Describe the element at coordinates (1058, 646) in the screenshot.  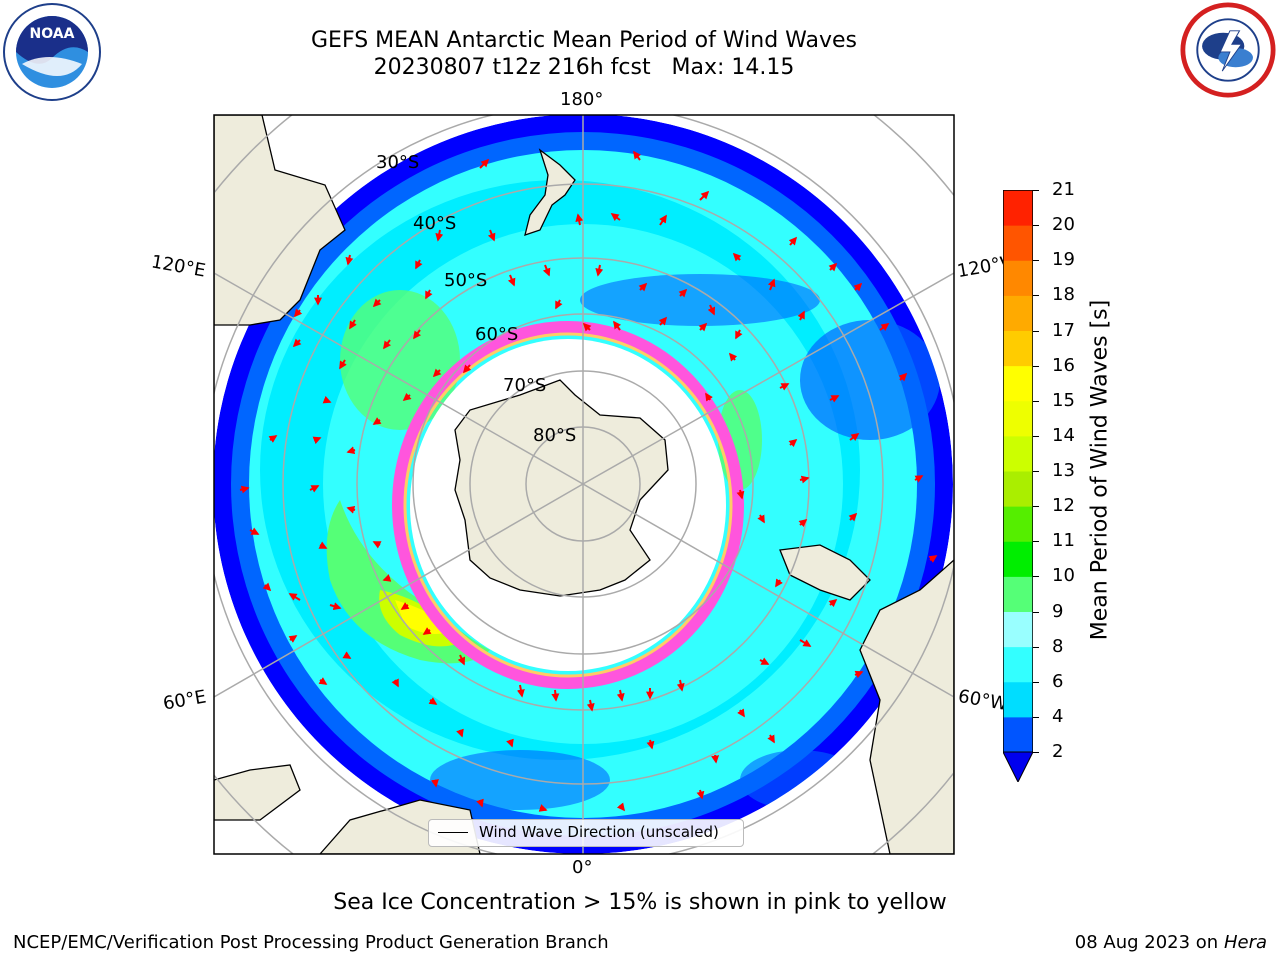
I see `colorbar-tick-label: 8` at that location.